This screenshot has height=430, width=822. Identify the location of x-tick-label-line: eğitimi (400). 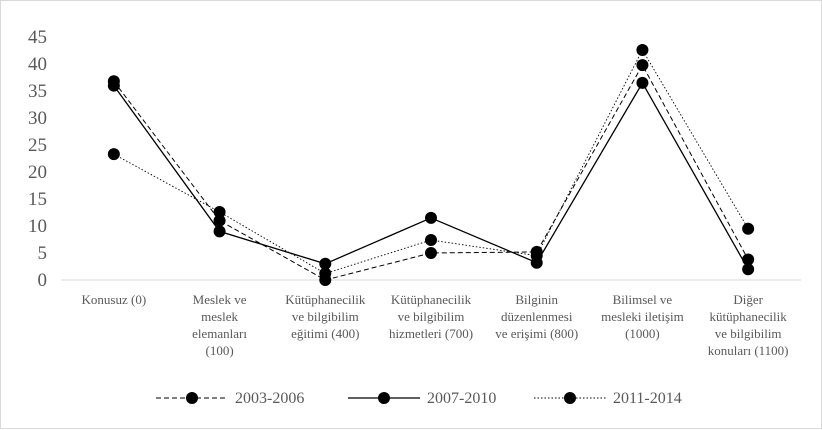
(325, 333).